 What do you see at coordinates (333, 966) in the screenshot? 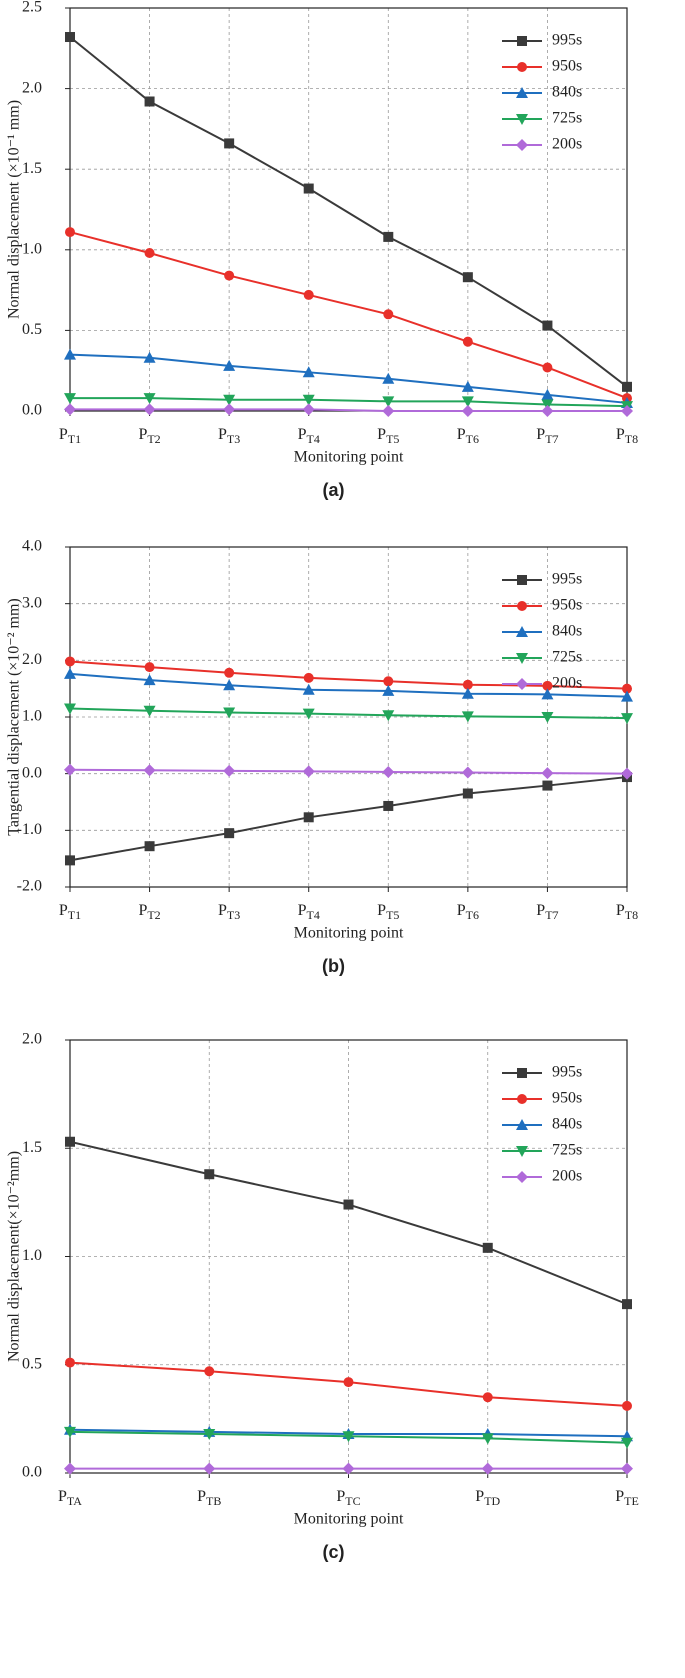
I see `caption: (b)` at bounding box center [333, 966].